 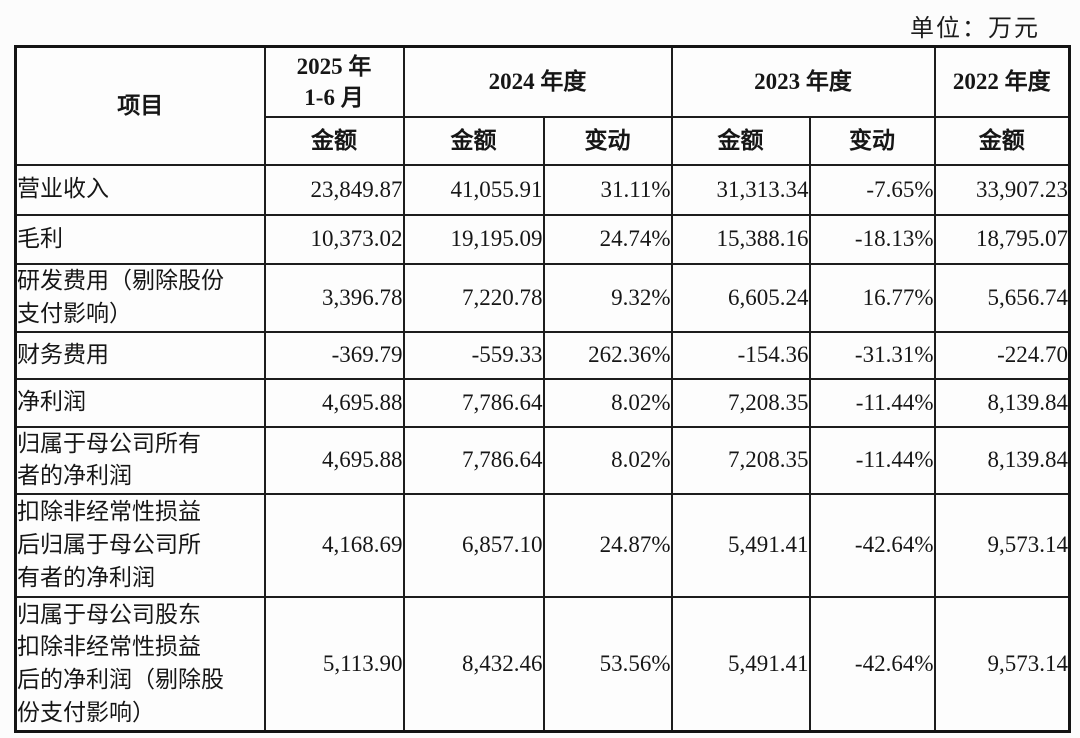 What do you see at coordinates (334, 239) in the screenshot?
I see `cell-value: 10,373.02` at bounding box center [334, 239].